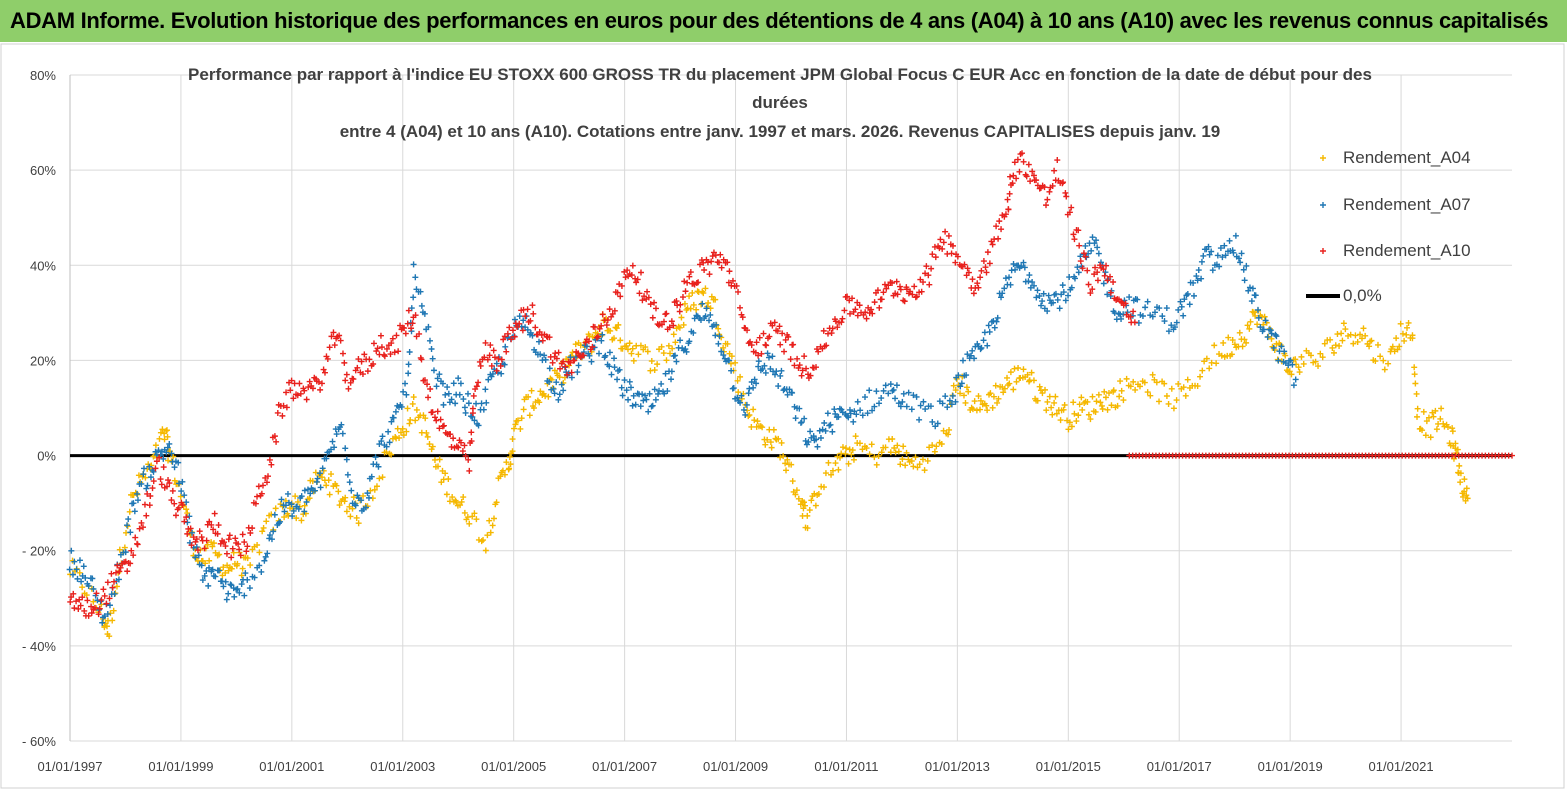  Describe the element at coordinates (291, 766) in the screenshot. I see `x-tick-label: 01/01/2001` at that location.